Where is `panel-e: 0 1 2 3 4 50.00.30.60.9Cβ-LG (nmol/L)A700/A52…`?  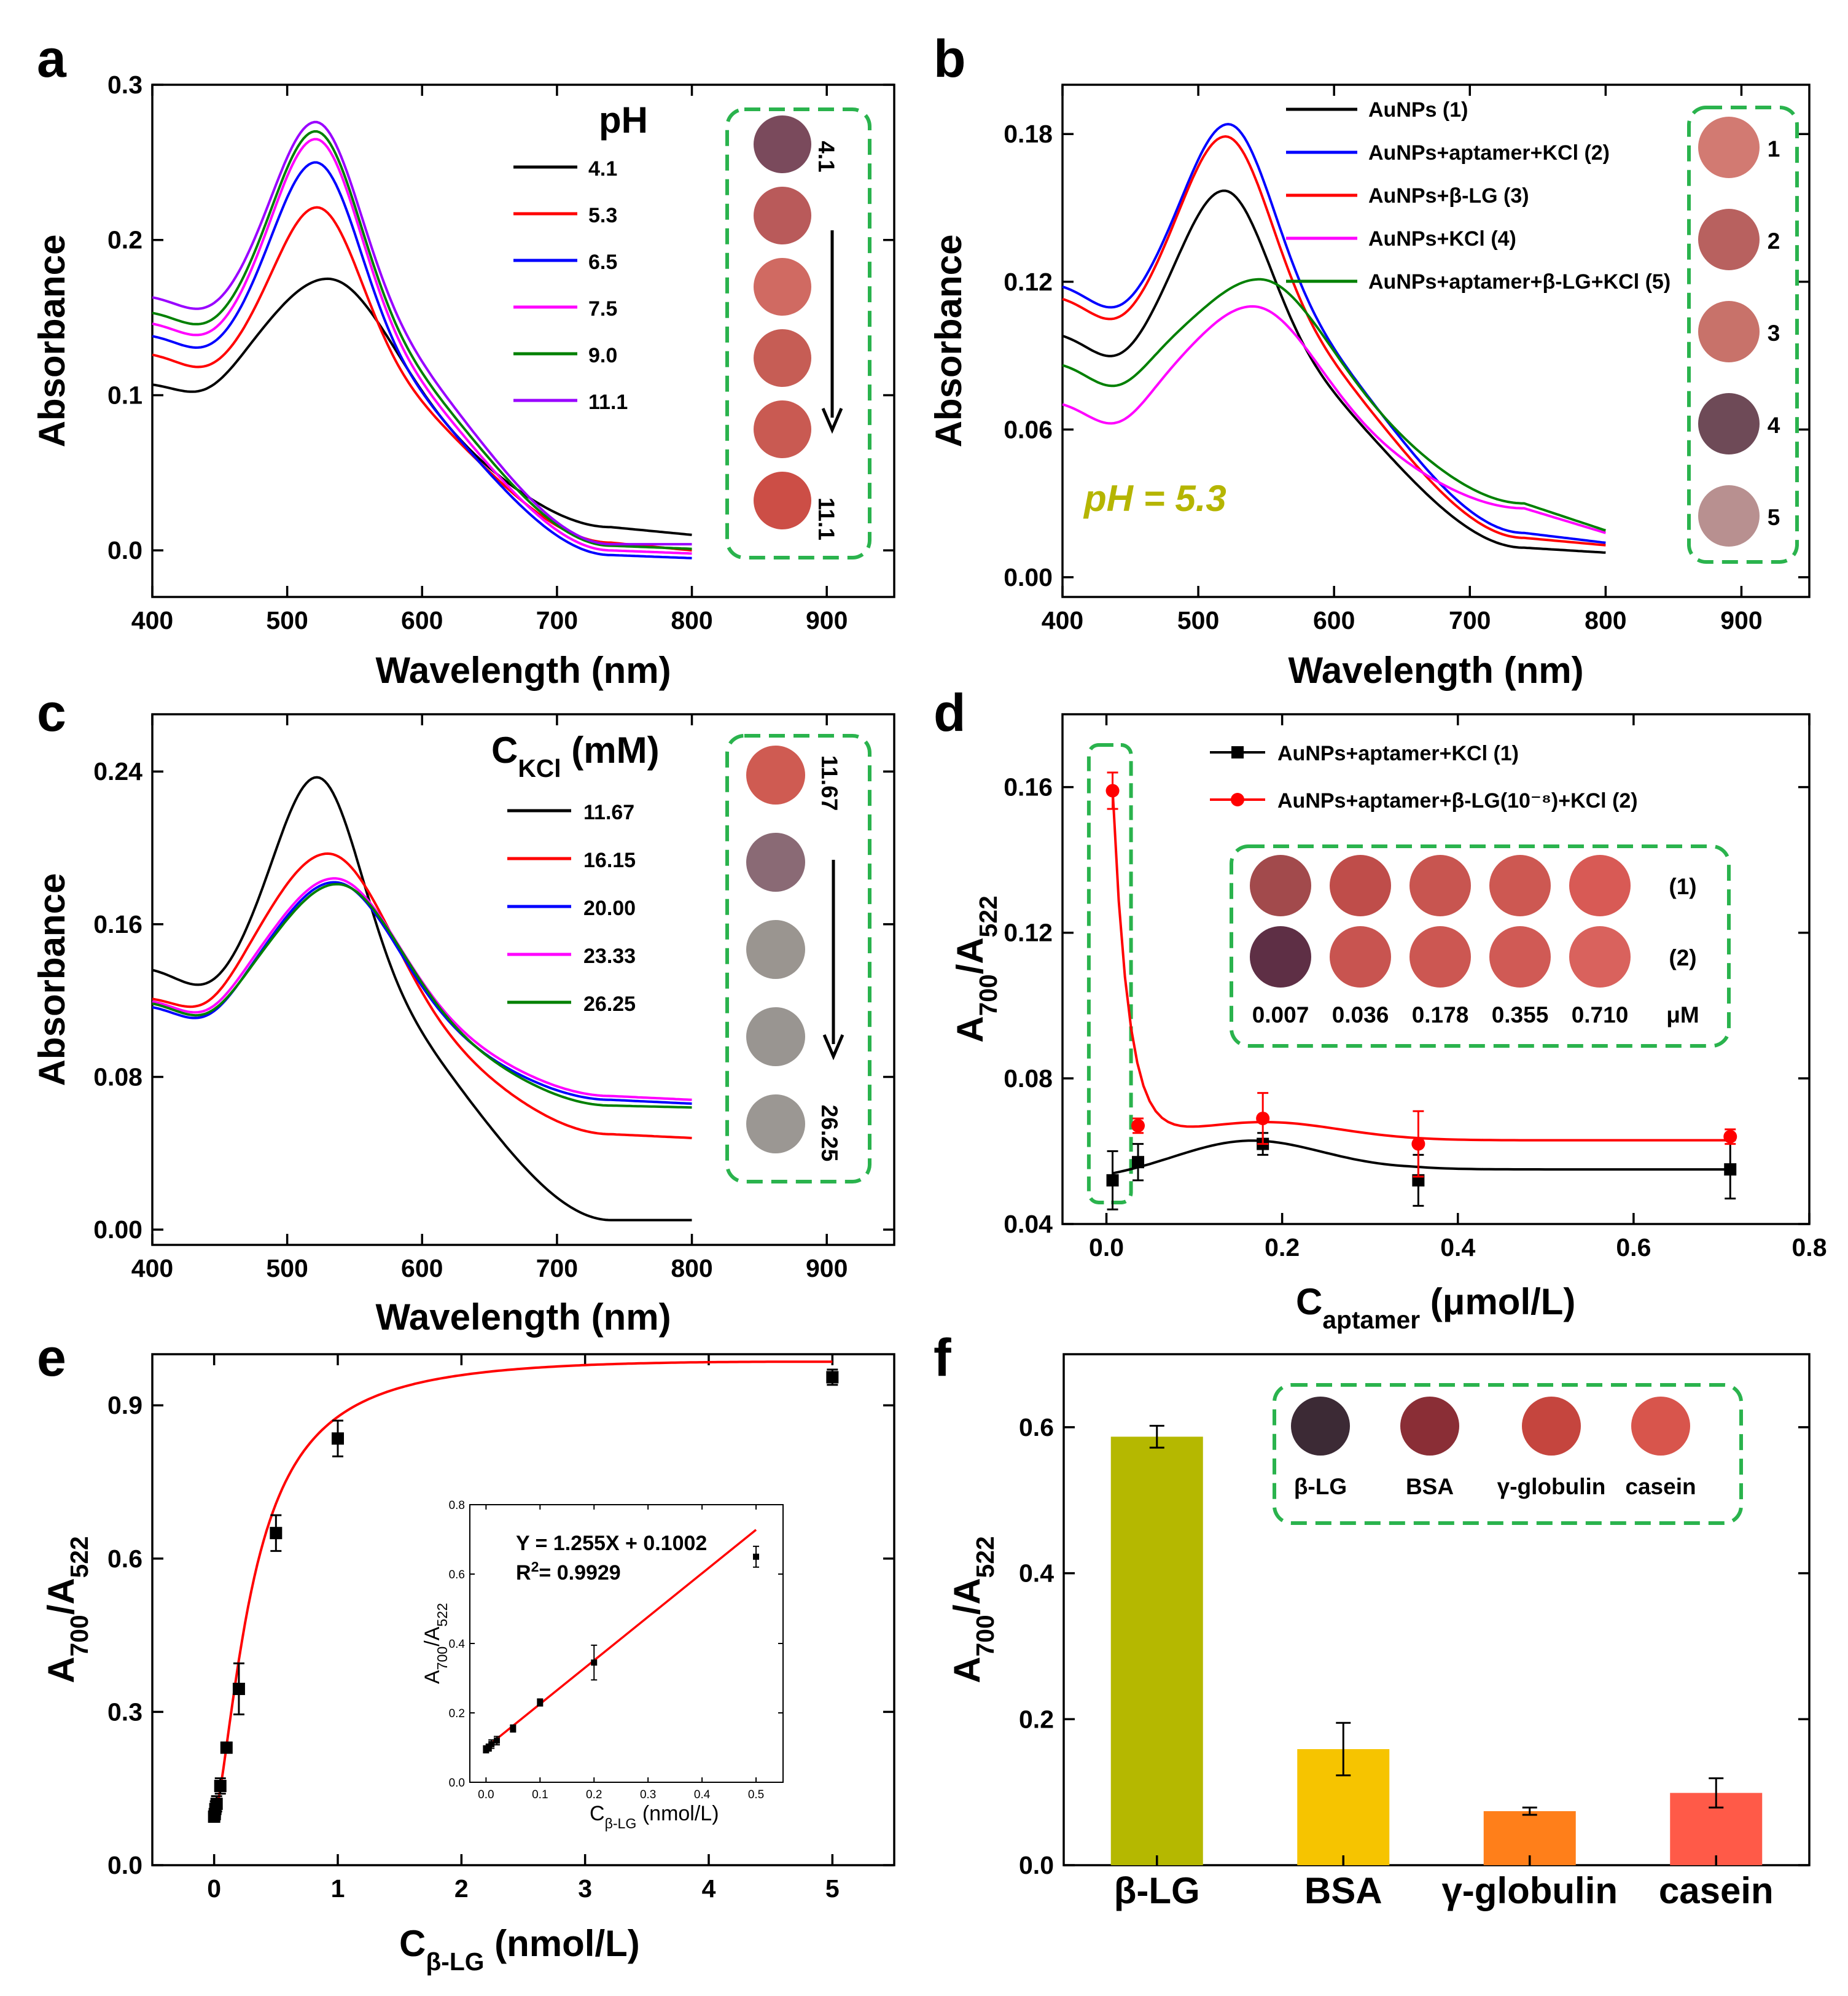 panel-e: 0 1 2 3 4 50.00.30.60.9Cβ-LG (nmol/L)A700/A52… is located at coordinates (468, 1664).